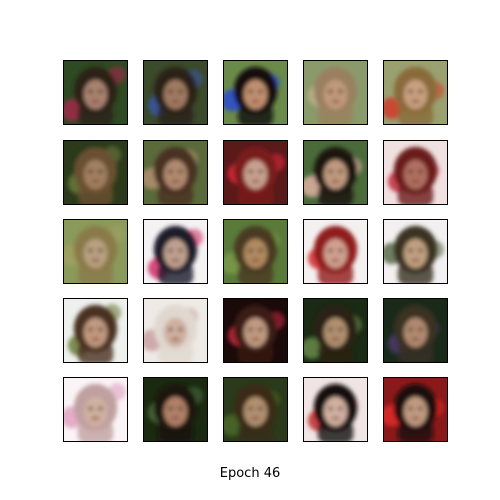 The image size is (500, 500). Describe the element at coordinates (250, 473) in the screenshot. I see `epoch-caption: Epoch 46` at that location.